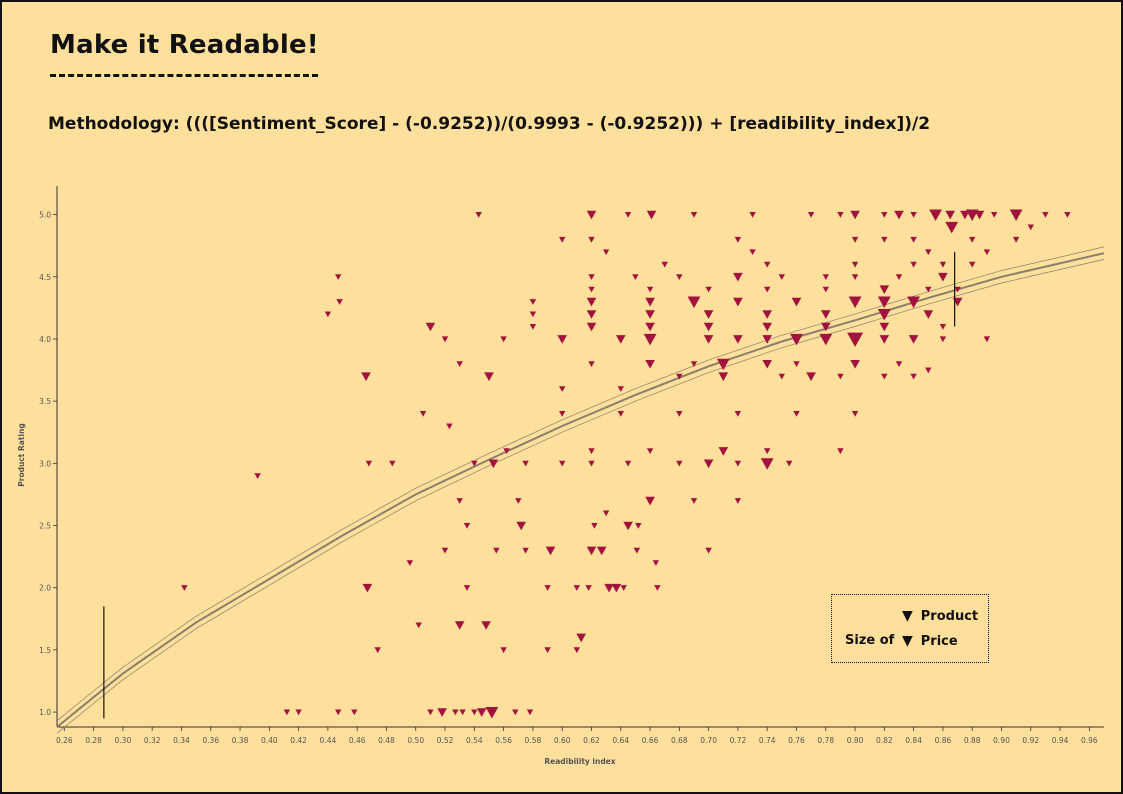  What do you see at coordinates (474, 740) in the screenshot?
I see `x-tick-label: 0.54` at bounding box center [474, 740].